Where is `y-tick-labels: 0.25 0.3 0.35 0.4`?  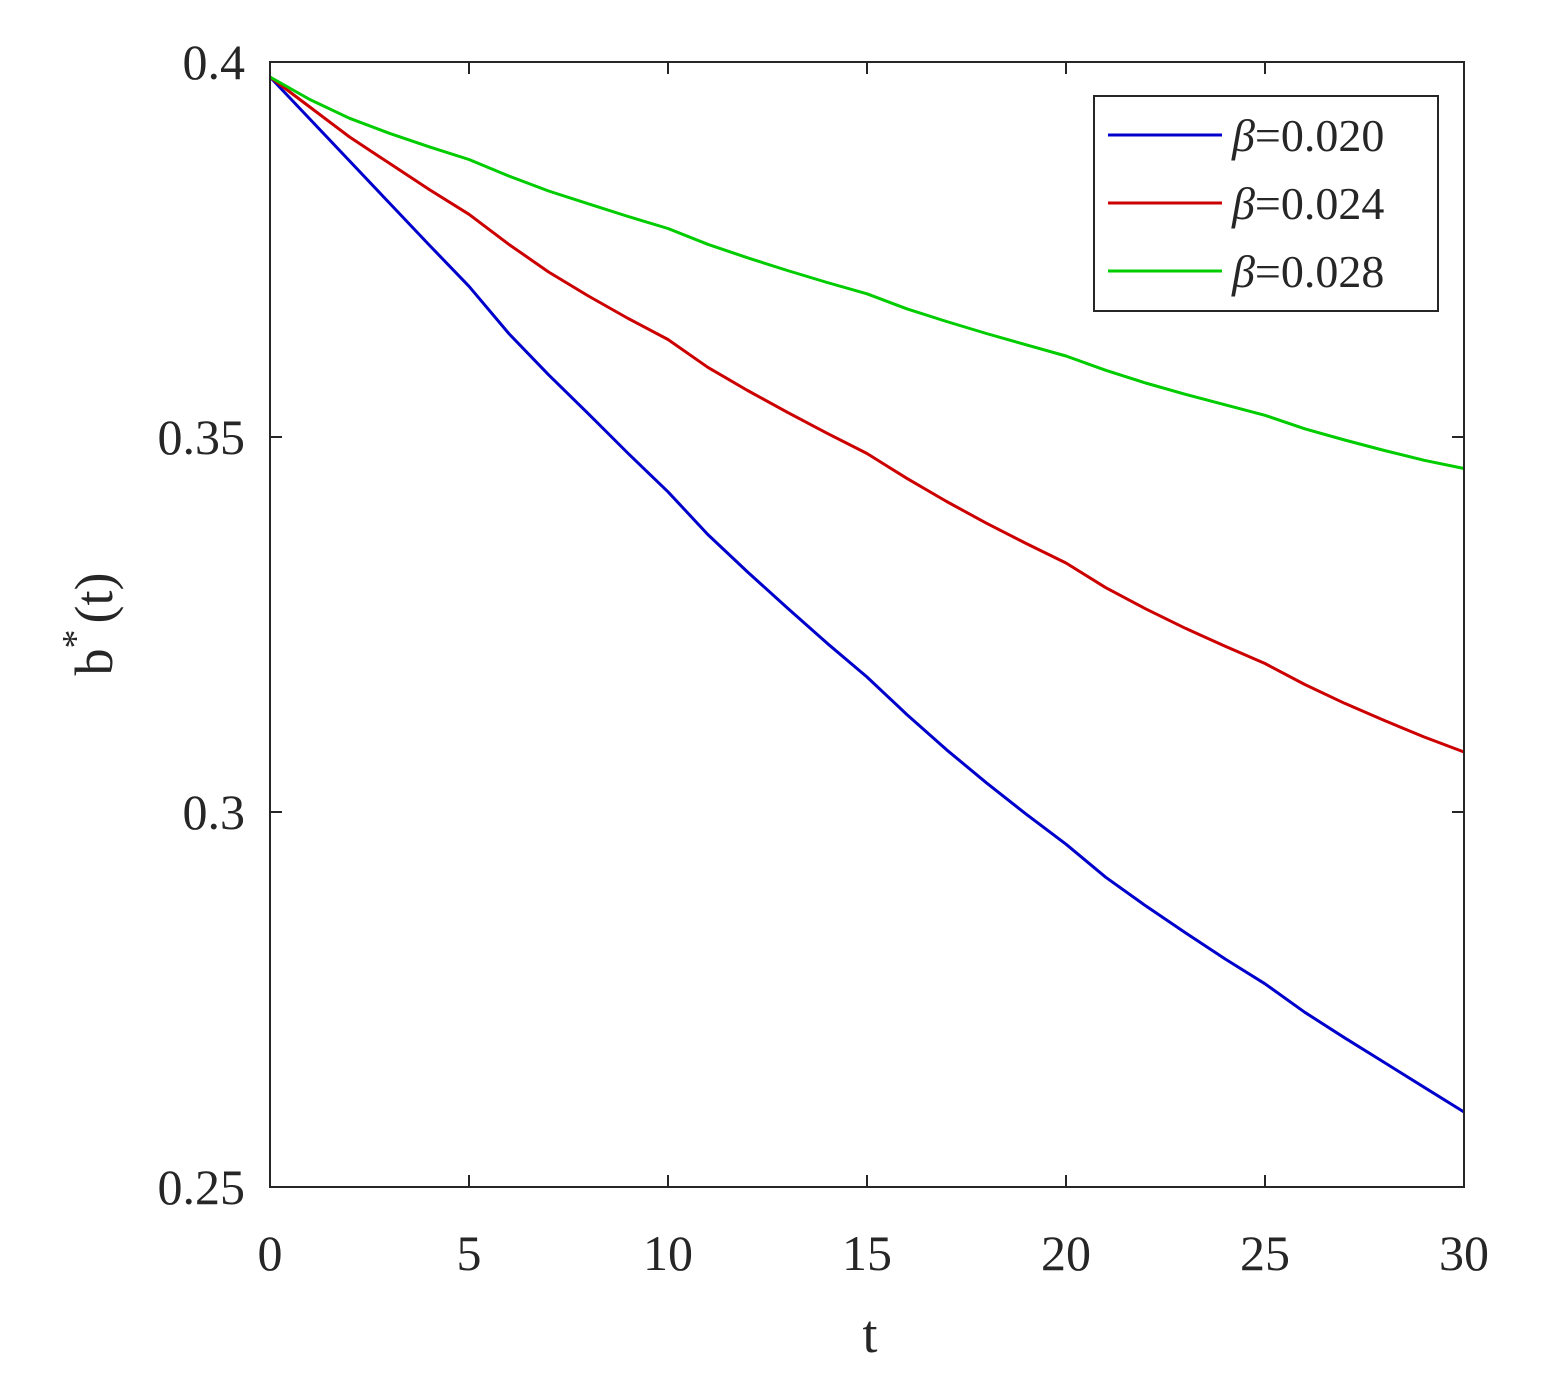
y-tick-labels: 0.25 0.3 0.35 0.4 is located at coordinates (202, 624).